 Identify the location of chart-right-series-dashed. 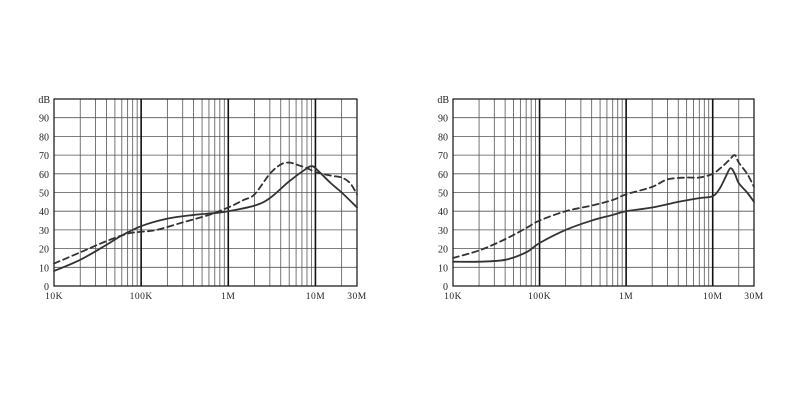
(603, 206).